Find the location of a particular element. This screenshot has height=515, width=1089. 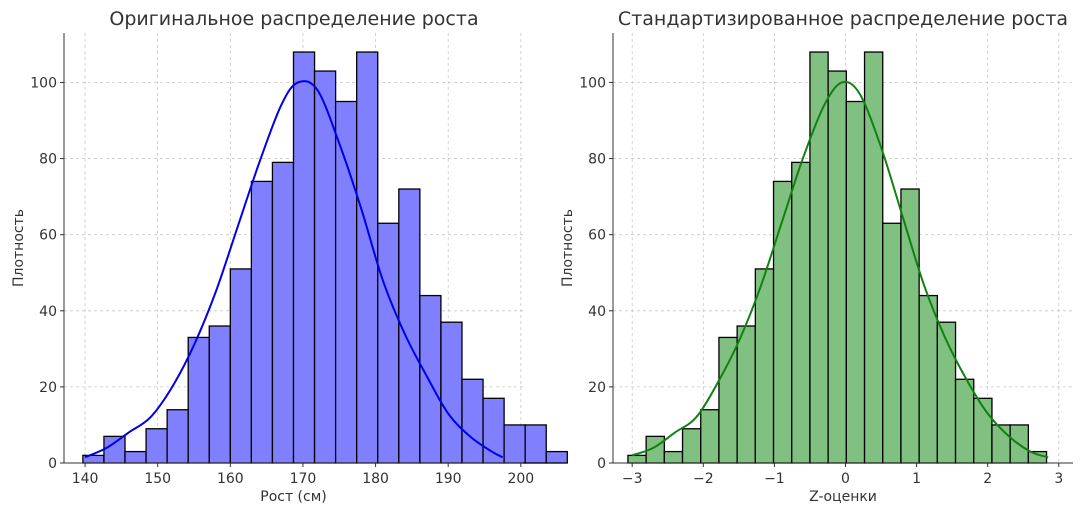

chart-title: Стандартизированное распределение роста is located at coordinates (843, 19).